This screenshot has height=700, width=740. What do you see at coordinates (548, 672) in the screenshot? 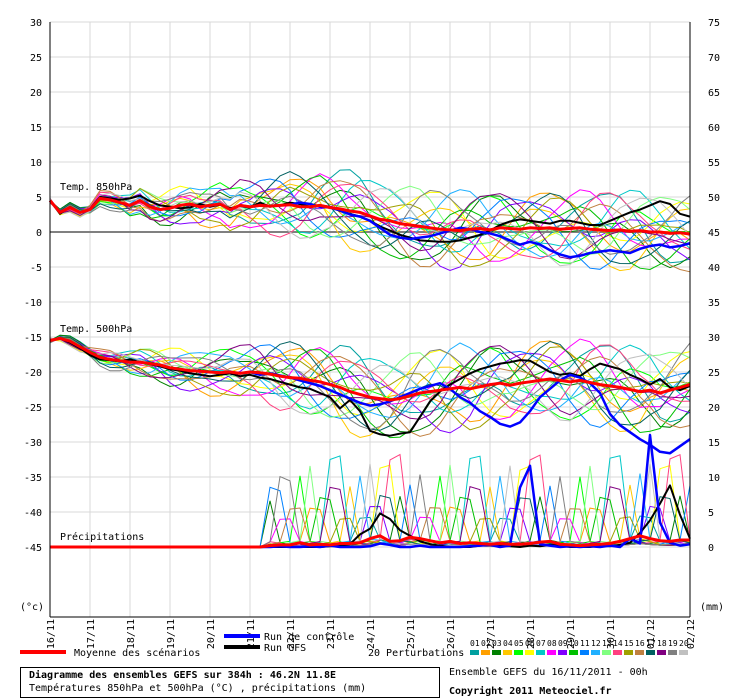
I see `run-info: Ensemble GEFS du 16/11/2011 - 00h` at bounding box center [548, 672].